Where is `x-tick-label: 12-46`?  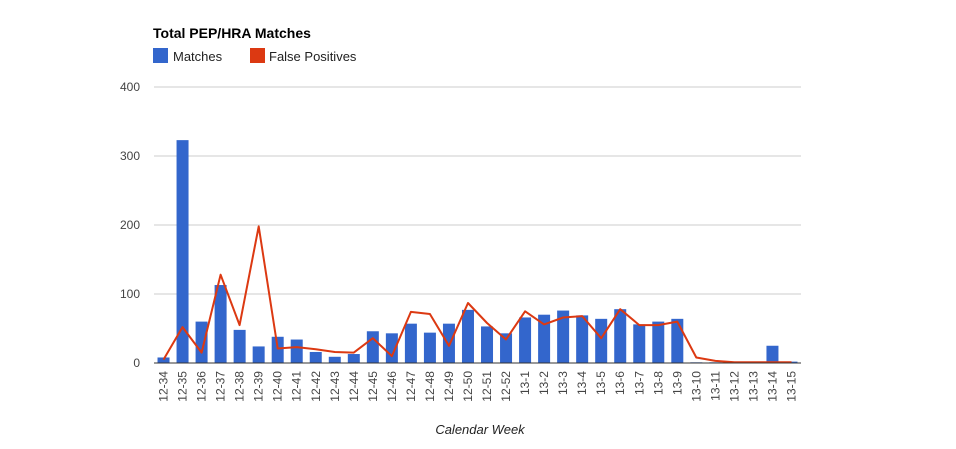
x-tick-label: 12-46 is located at coordinates (392, 386).